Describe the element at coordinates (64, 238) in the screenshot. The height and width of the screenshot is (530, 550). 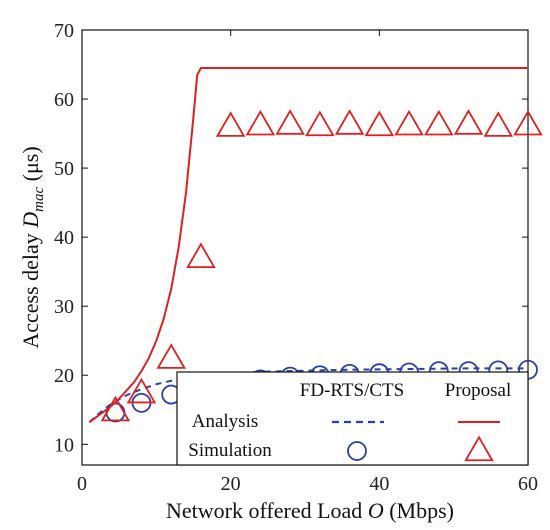
I see `y-tick-label: 40` at that location.